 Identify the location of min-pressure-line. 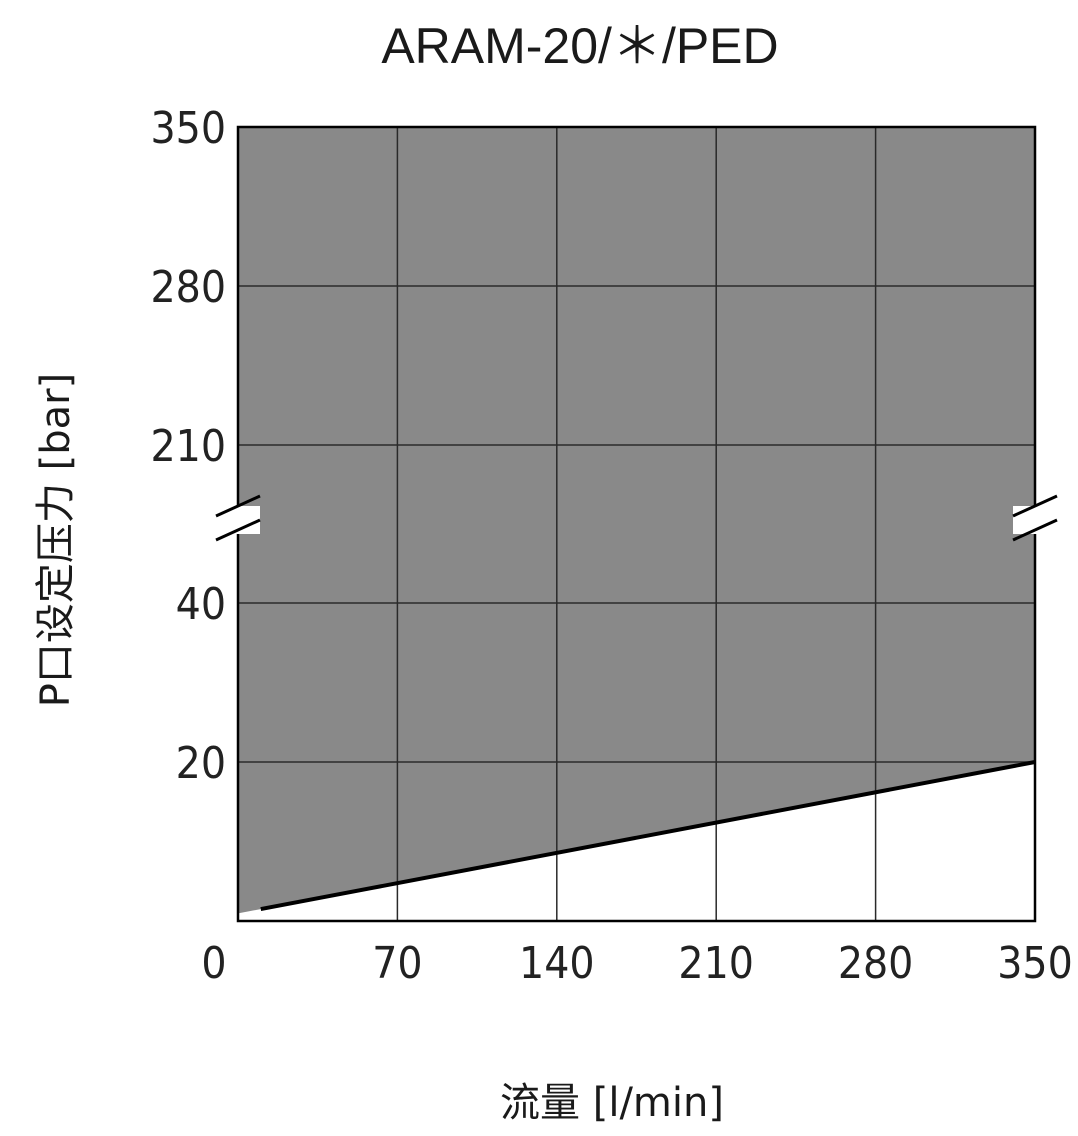
(648, 836).